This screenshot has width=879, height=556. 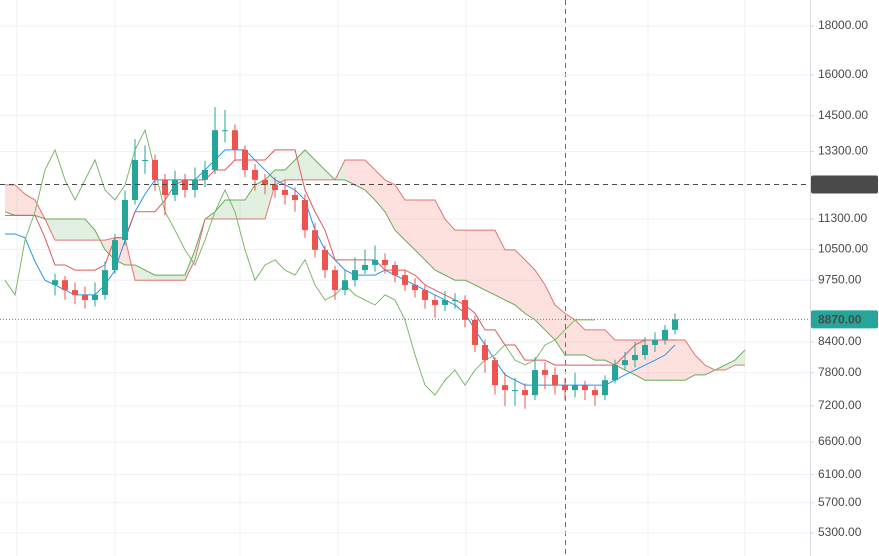 I want to click on y-tick-label: 18000.00, so click(x=843, y=25).